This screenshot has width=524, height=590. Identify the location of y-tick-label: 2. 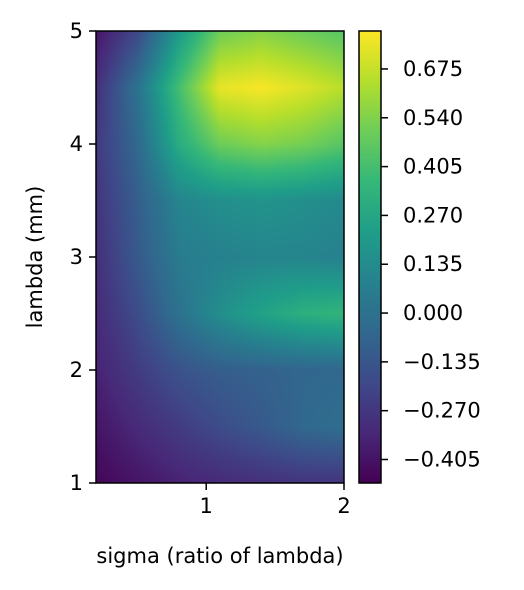
(76, 370).